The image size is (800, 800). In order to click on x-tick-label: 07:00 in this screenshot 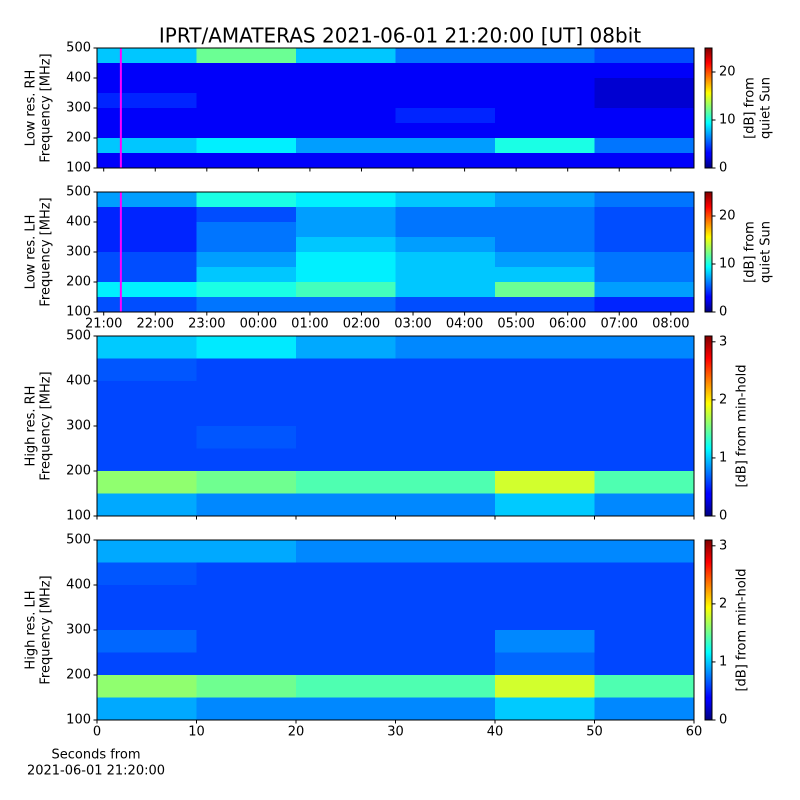, I will do `click(619, 324)`.